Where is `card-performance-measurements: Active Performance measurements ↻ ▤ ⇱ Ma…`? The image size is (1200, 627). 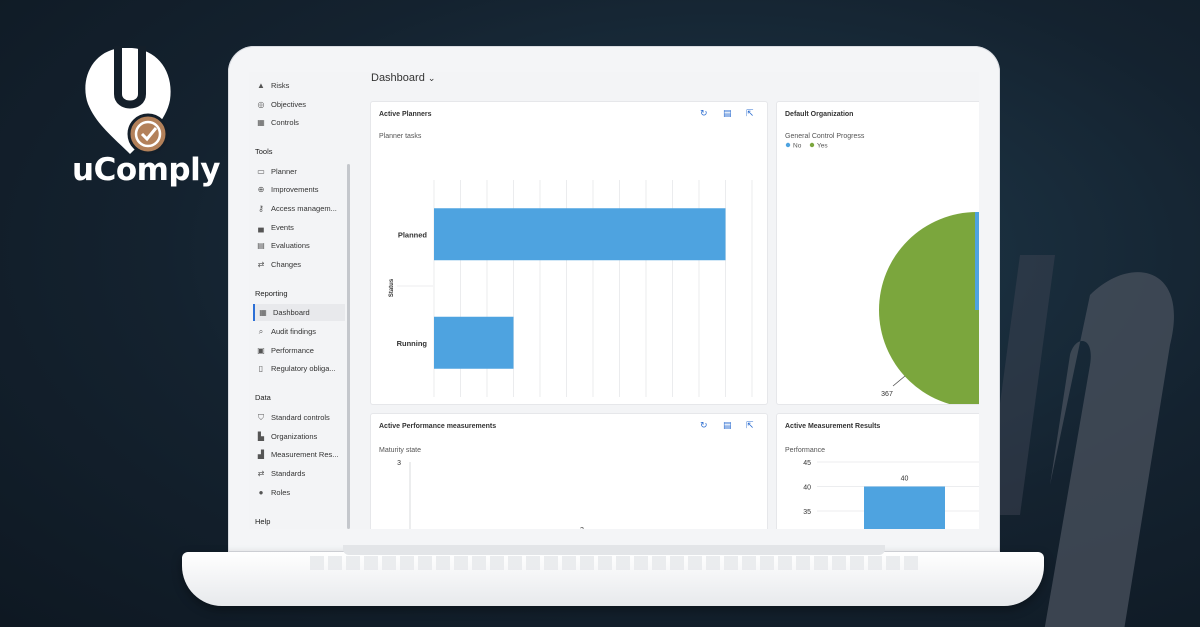 card-performance-measurements: Active Performance measurements ↻ ▤ ⇱ Ma… is located at coordinates (569, 471).